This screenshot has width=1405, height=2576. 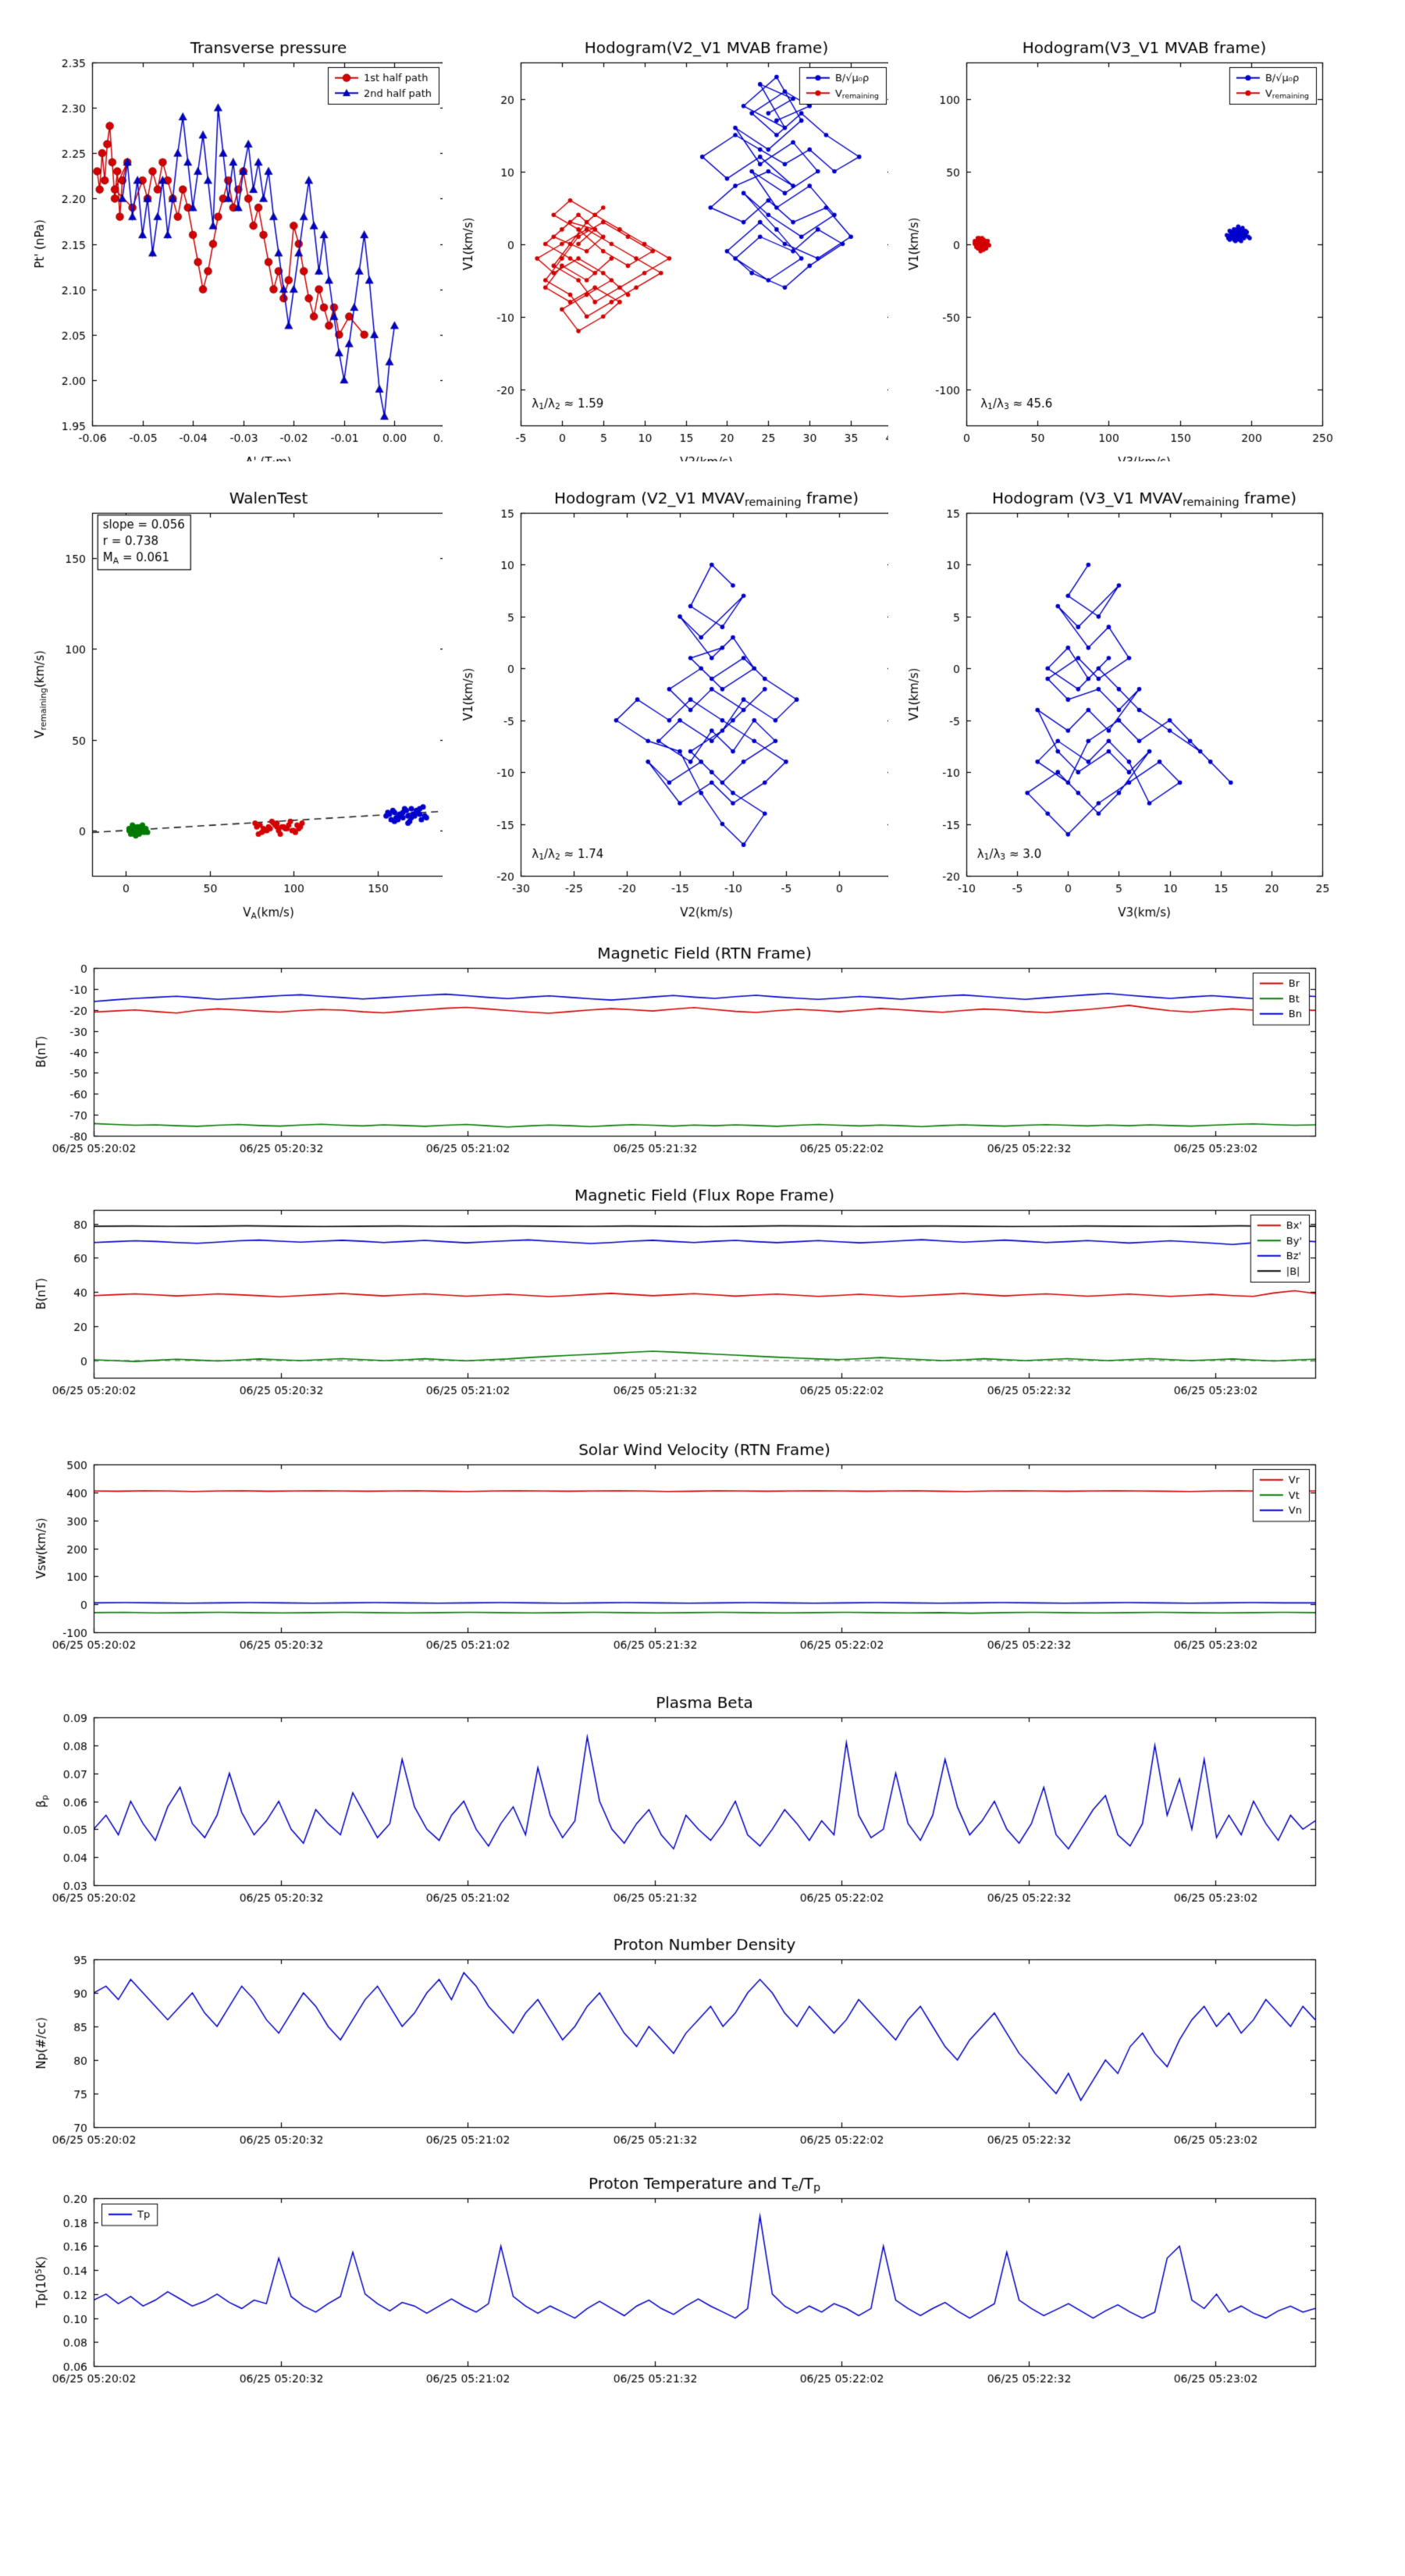 I want to click on hodogram-v2v1-mvab-chart, so click(x=681, y=245).